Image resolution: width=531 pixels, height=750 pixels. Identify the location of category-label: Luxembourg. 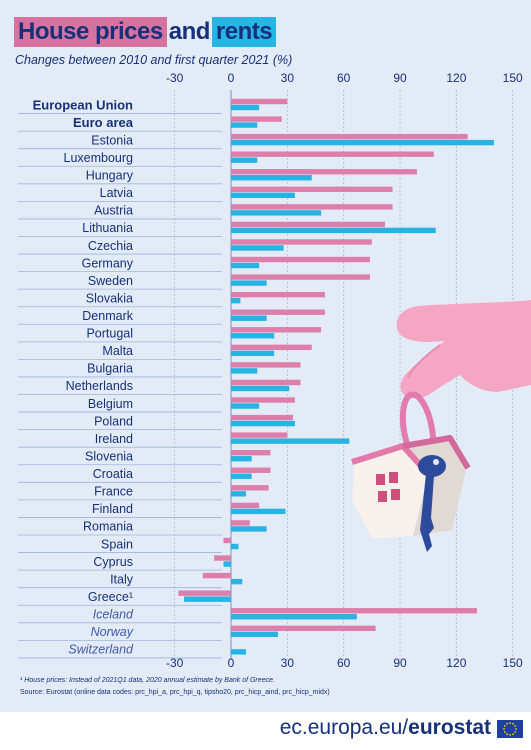
(99, 158).